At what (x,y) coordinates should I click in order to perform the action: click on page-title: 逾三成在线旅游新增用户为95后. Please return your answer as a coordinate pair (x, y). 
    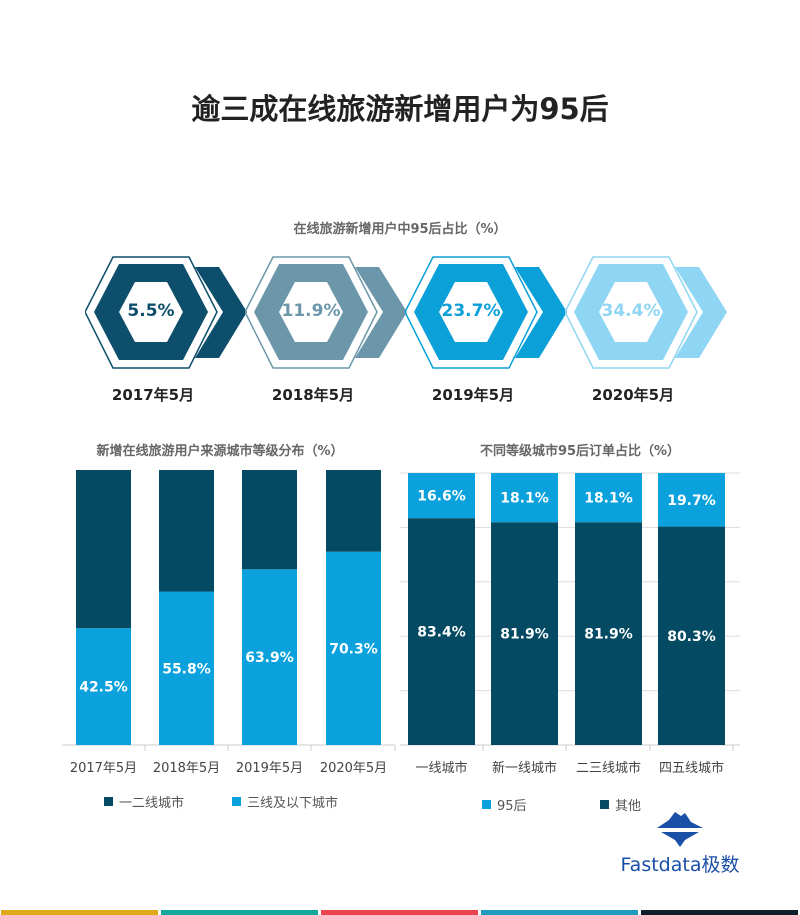
    Looking at the image, I should click on (400, 109).